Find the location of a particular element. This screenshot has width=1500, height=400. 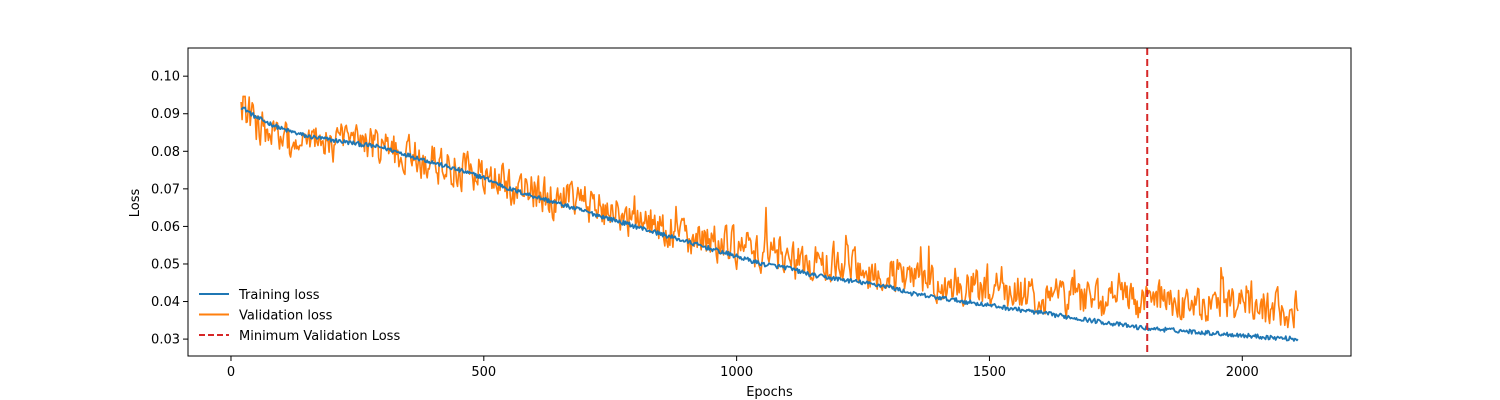

y-tick-label: 0.10 is located at coordinates (165, 77).